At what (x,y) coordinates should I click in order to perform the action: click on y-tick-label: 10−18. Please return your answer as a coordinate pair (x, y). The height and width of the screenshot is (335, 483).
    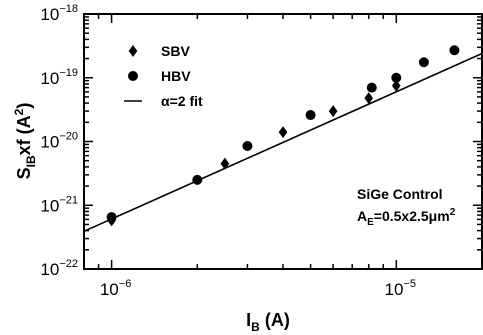
    Looking at the image, I should click on (59, 13).